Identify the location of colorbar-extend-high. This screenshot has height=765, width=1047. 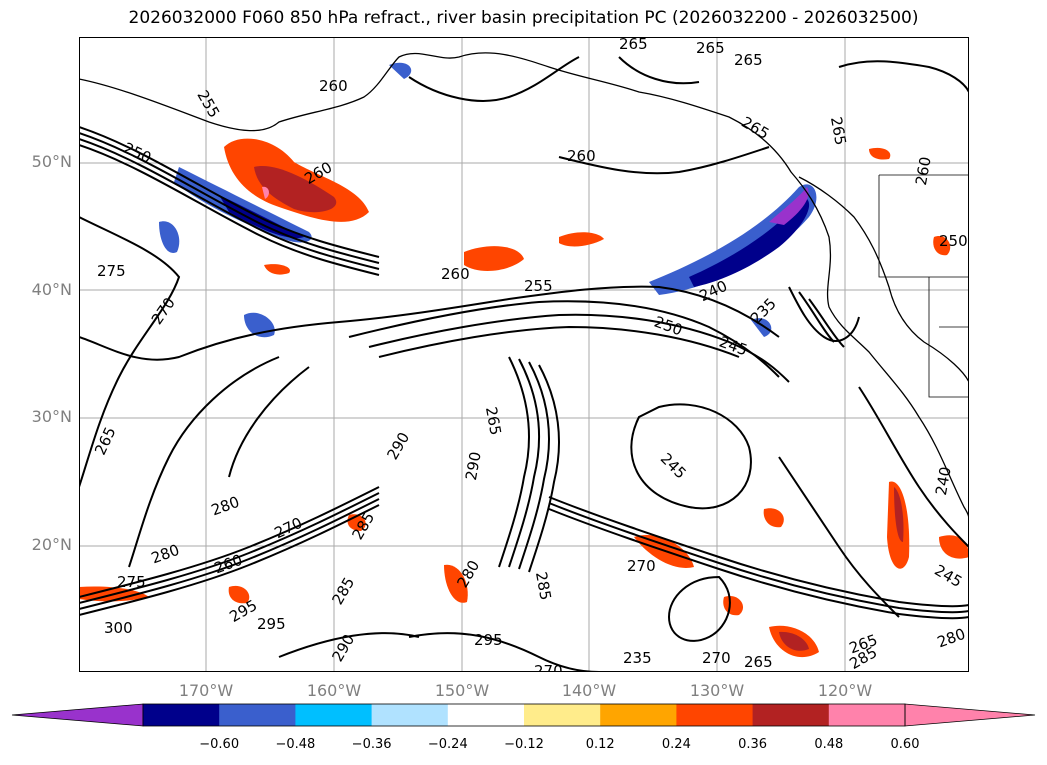
(970, 715).